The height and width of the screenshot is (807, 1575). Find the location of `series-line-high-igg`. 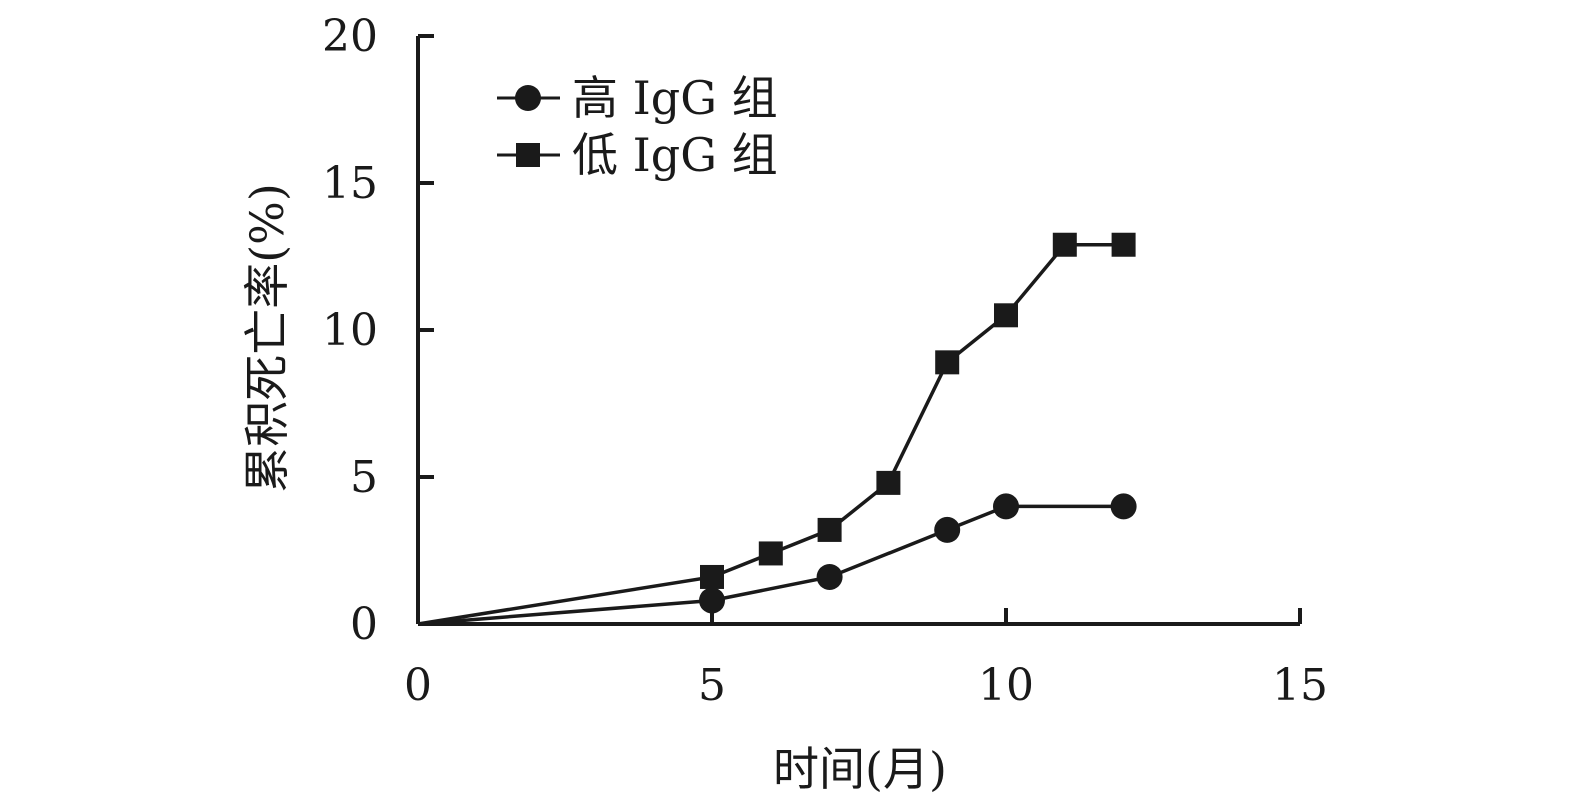

series-line-high-igg is located at coordinates (770, 565).